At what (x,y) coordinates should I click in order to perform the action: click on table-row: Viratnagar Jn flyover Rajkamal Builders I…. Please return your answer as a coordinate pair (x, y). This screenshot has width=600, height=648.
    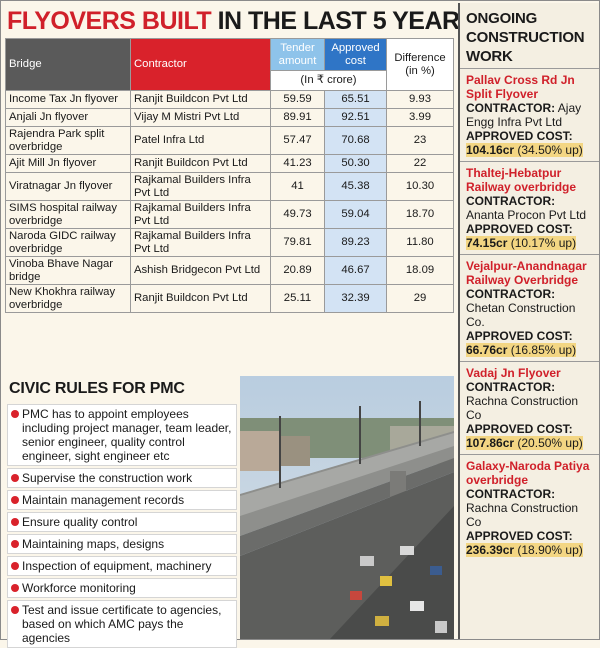
    Looking at the image, I should click on (229, 186).